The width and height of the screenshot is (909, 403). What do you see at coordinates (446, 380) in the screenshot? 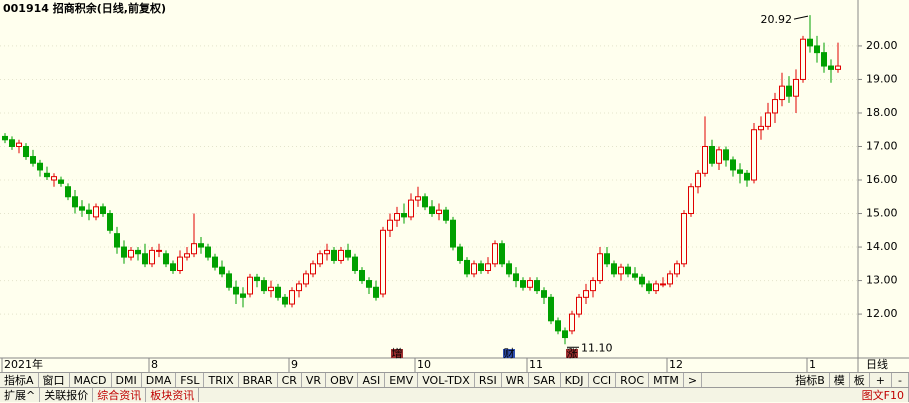
I see `tab: VOL-TDX` at bounding box center [446, 380].